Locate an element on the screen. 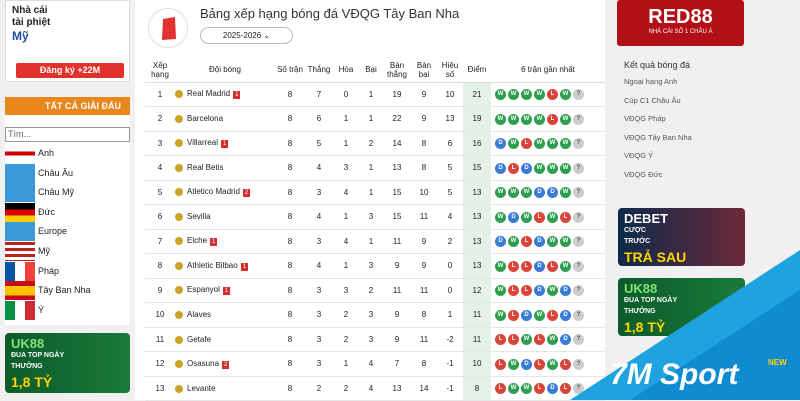  results-link: Ngoại hạng Anh is located at coordinates (651, 81).